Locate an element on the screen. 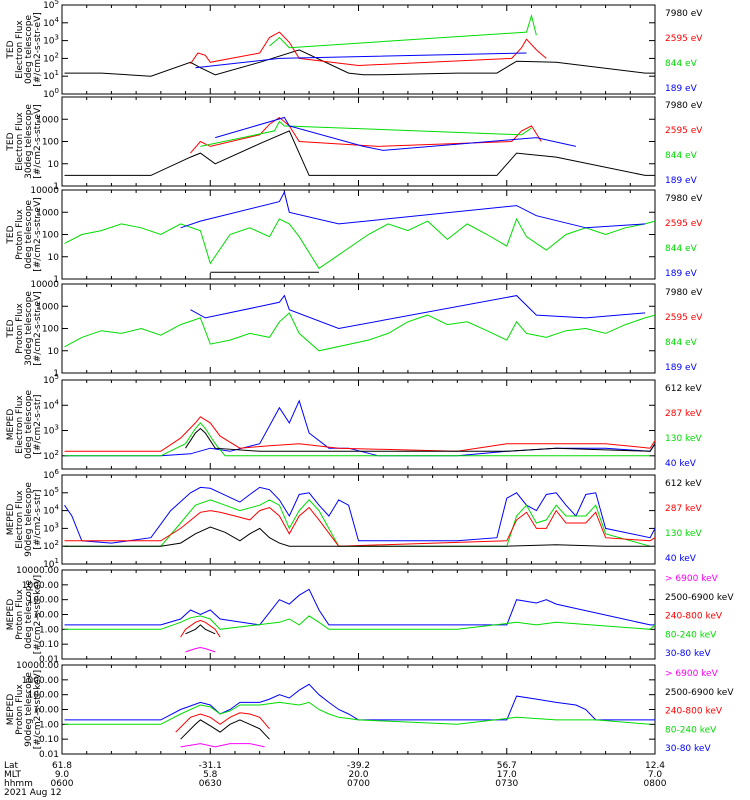  footer-row-label: hhmm is located at coordinates (18, 784).